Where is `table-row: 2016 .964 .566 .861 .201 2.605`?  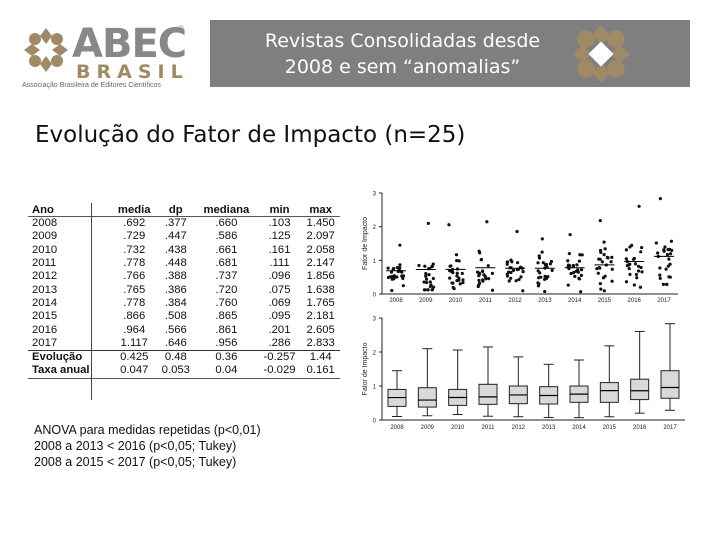 table-row: 2016 .964 .566 .861 .201 2.605 is located at coordinates (184, 329).